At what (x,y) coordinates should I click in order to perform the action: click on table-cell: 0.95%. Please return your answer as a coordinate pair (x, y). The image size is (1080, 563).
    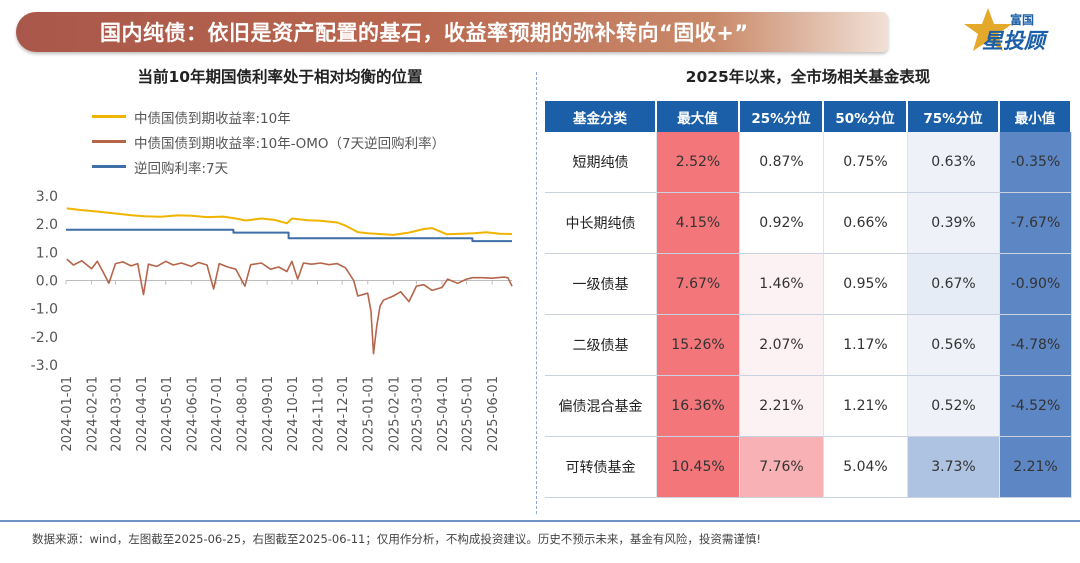
    Looking at the image, I should click on (866, 284).